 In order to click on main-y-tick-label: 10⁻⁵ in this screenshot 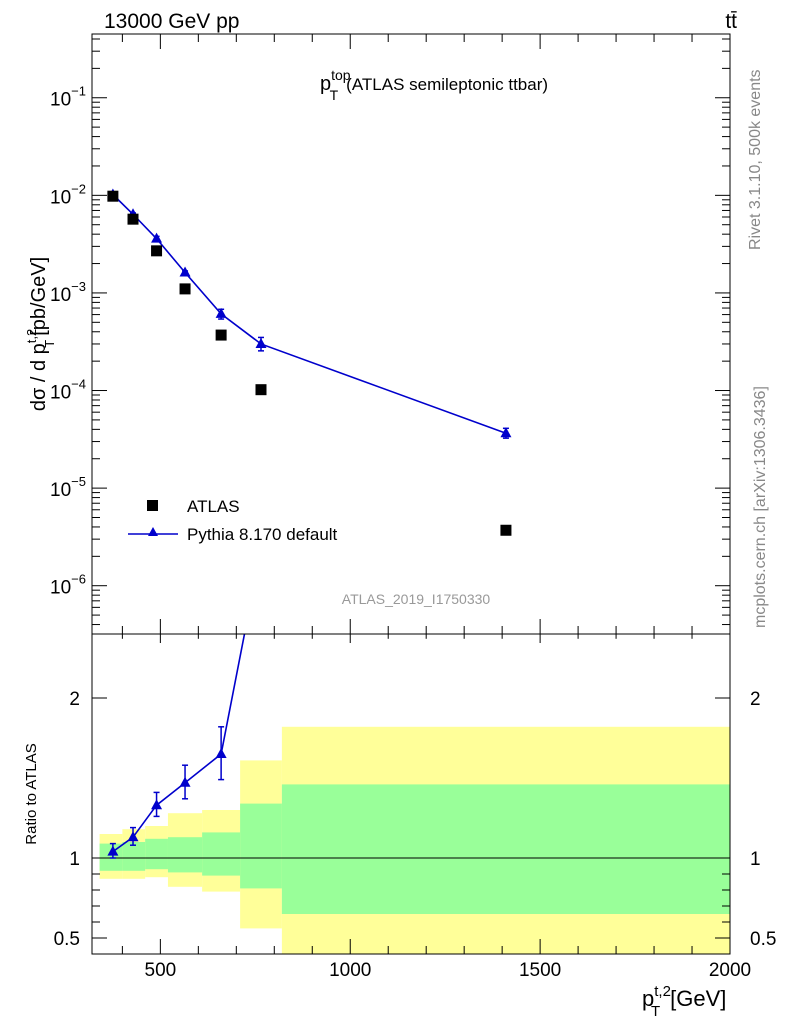, I will do `click(68, 487)`.